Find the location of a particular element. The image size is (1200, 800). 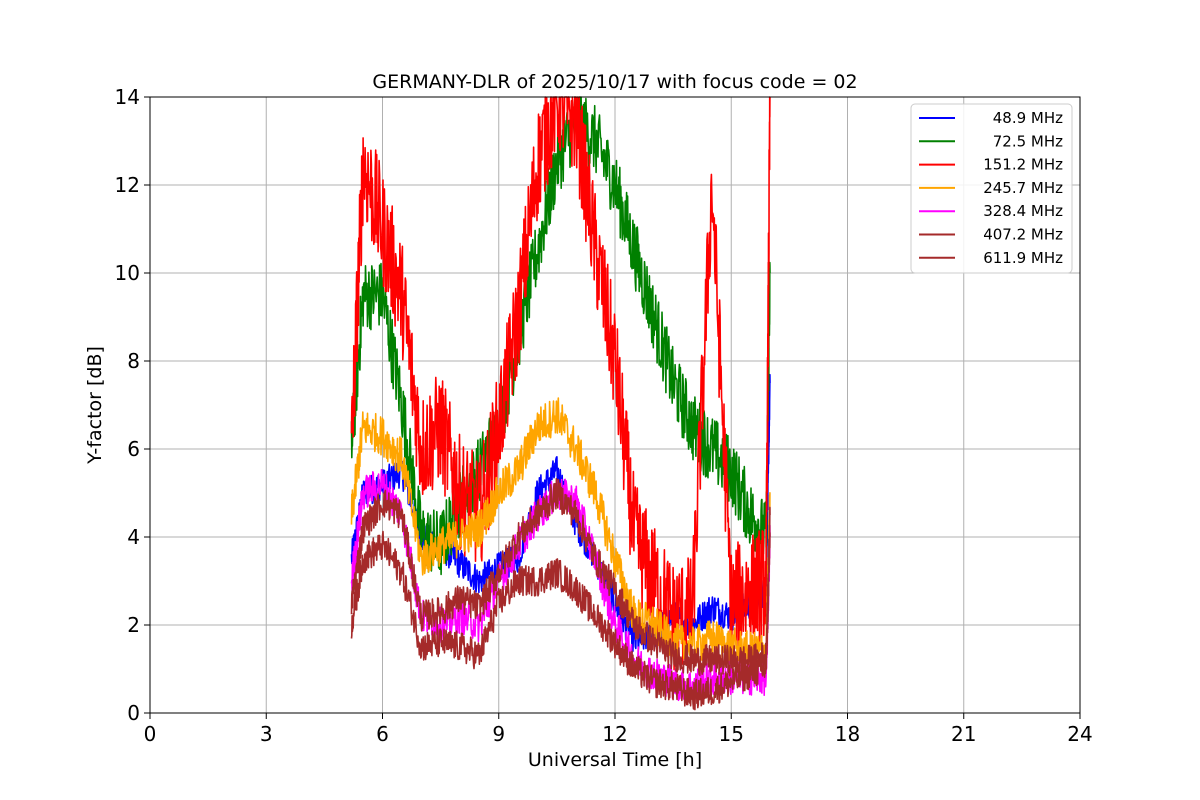

x-tick-label: 9 is located at coordinates (498, 734).